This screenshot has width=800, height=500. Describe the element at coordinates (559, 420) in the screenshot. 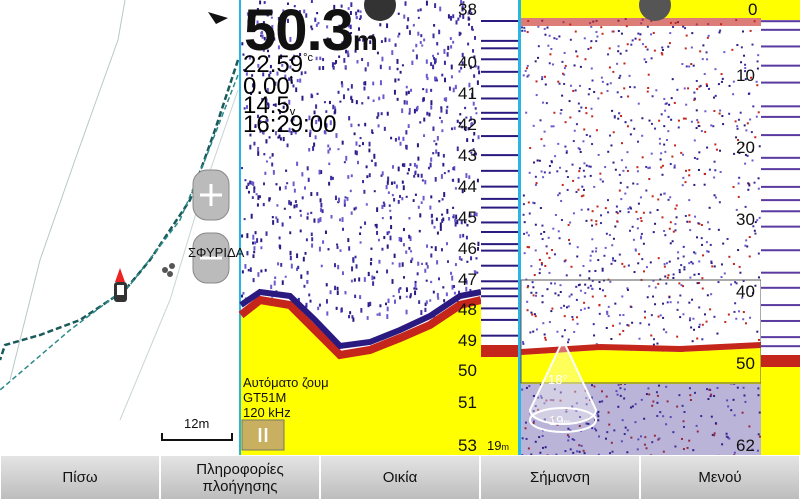

I see `cone-depth: 19m` at that location.